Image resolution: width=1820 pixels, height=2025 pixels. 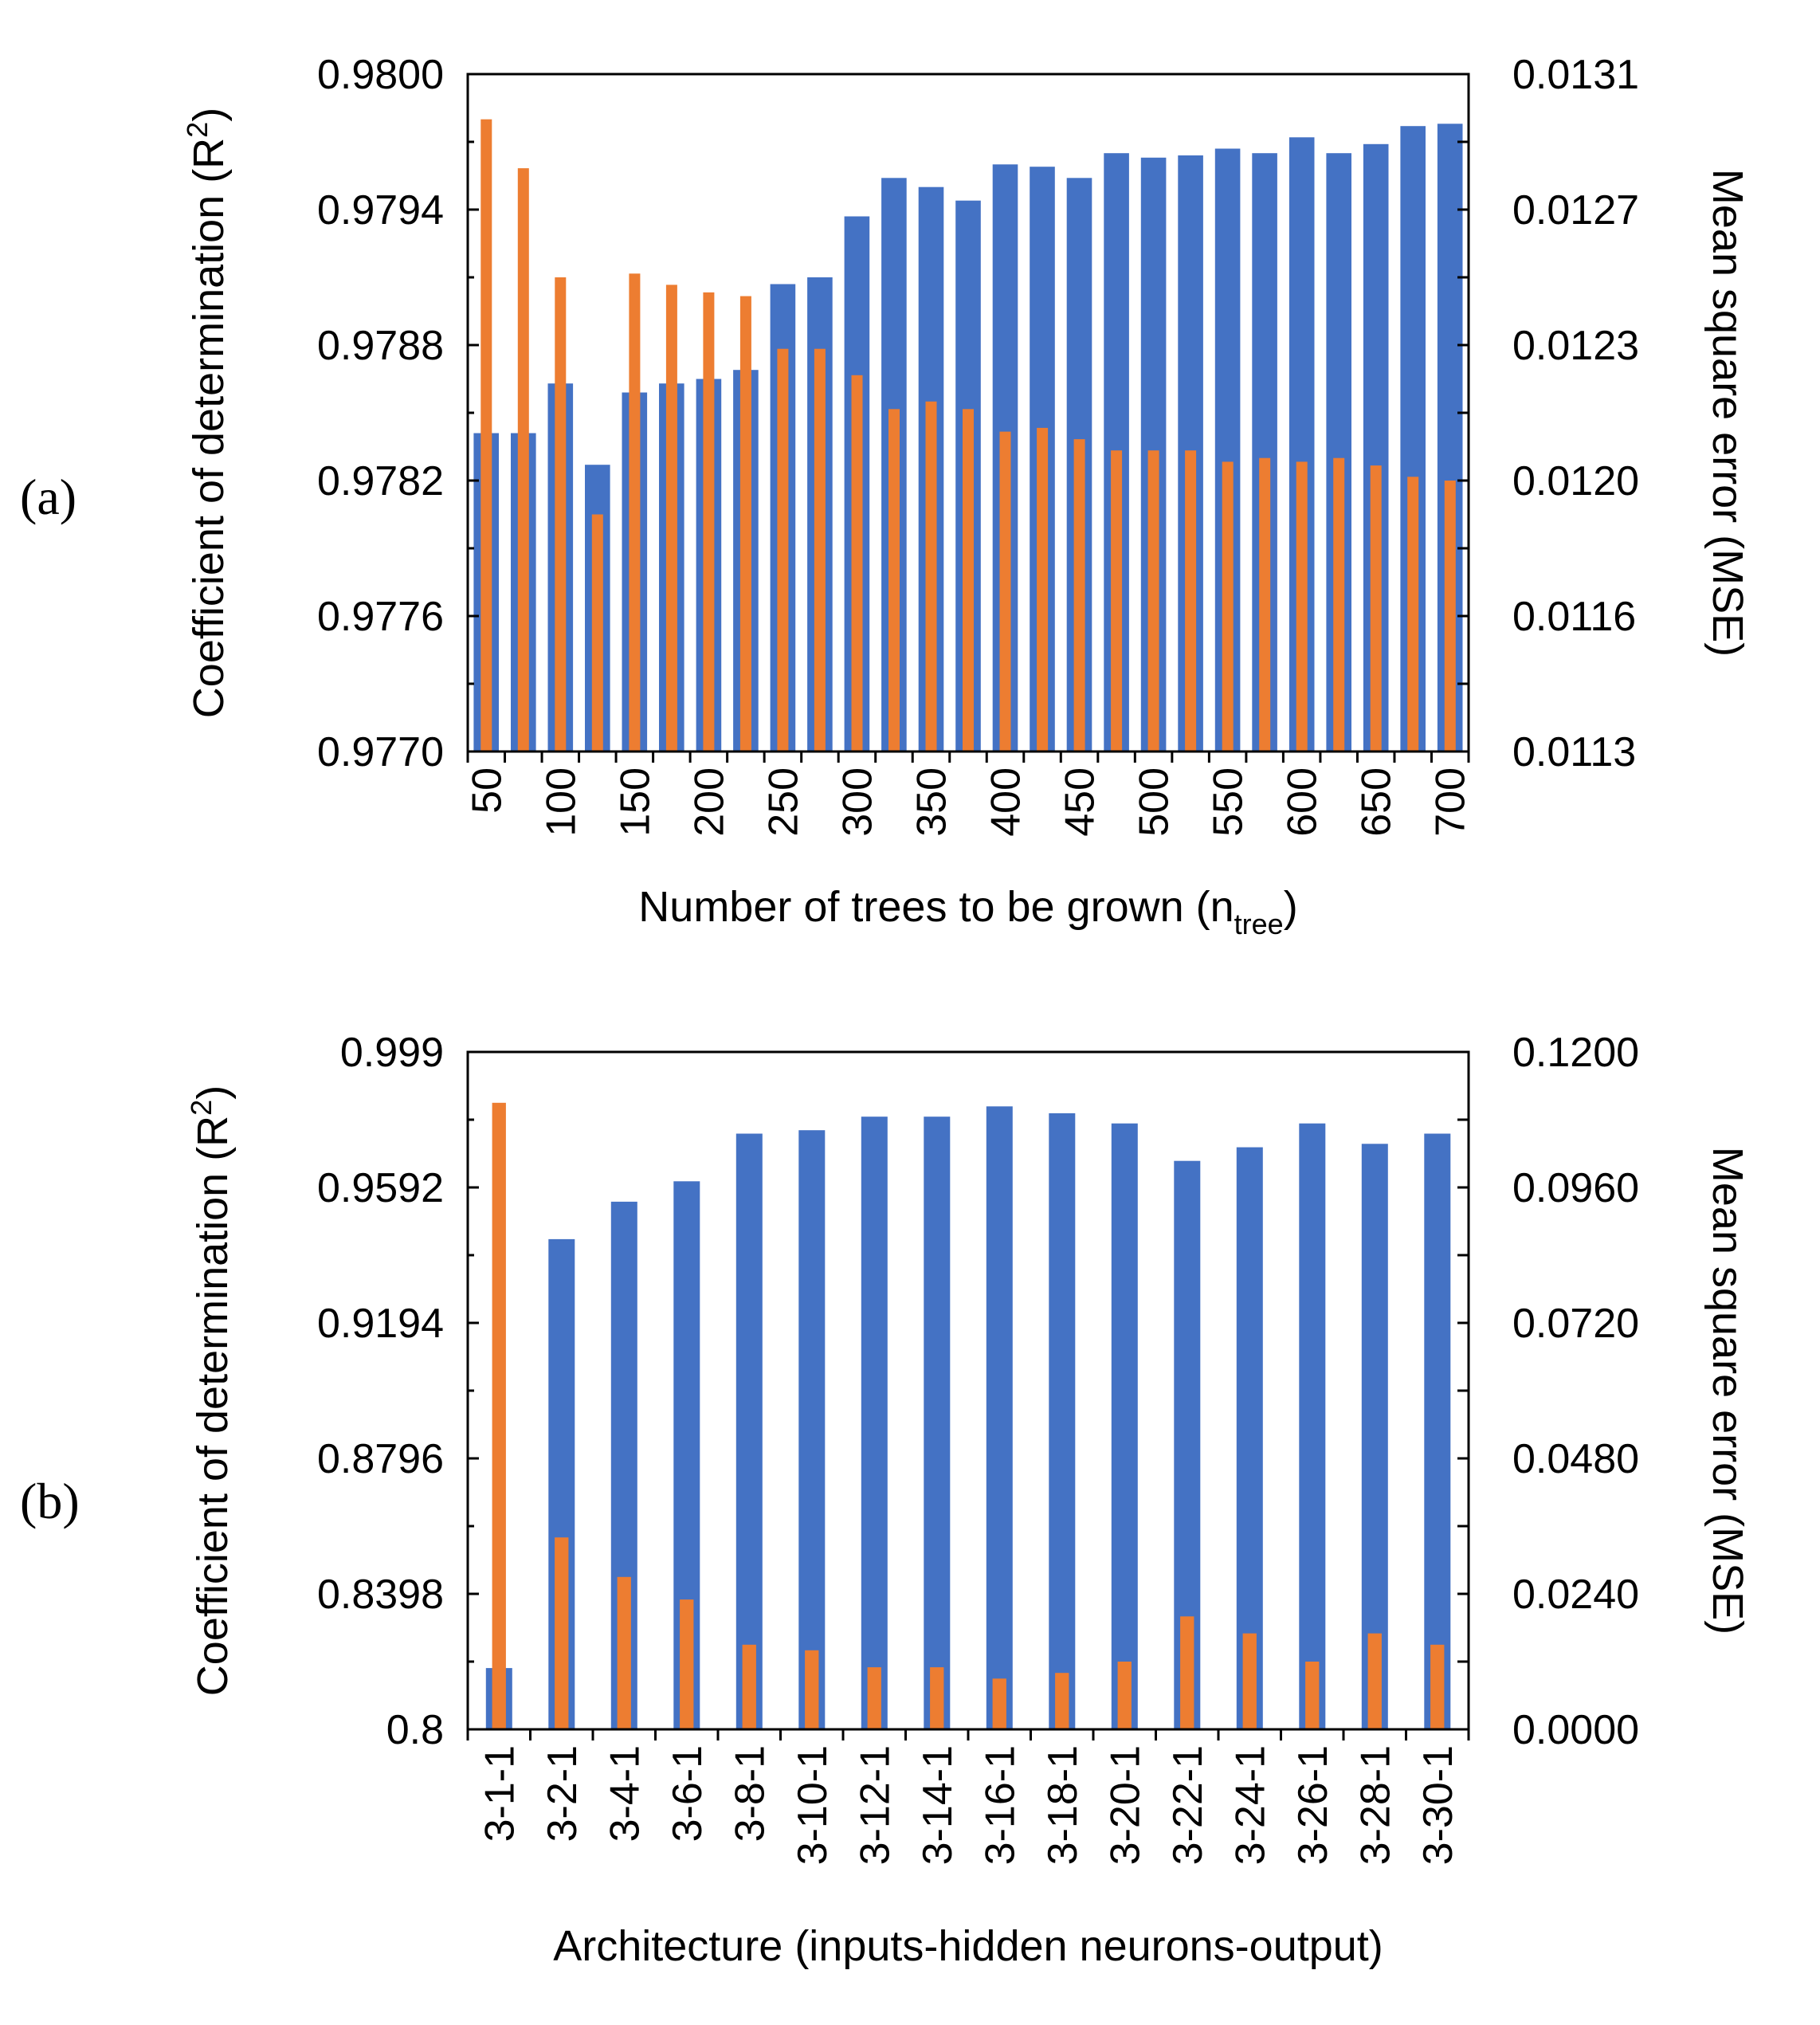 I want to click on x-tick-label: 3-24-1, so click(x=1250, y=1805).